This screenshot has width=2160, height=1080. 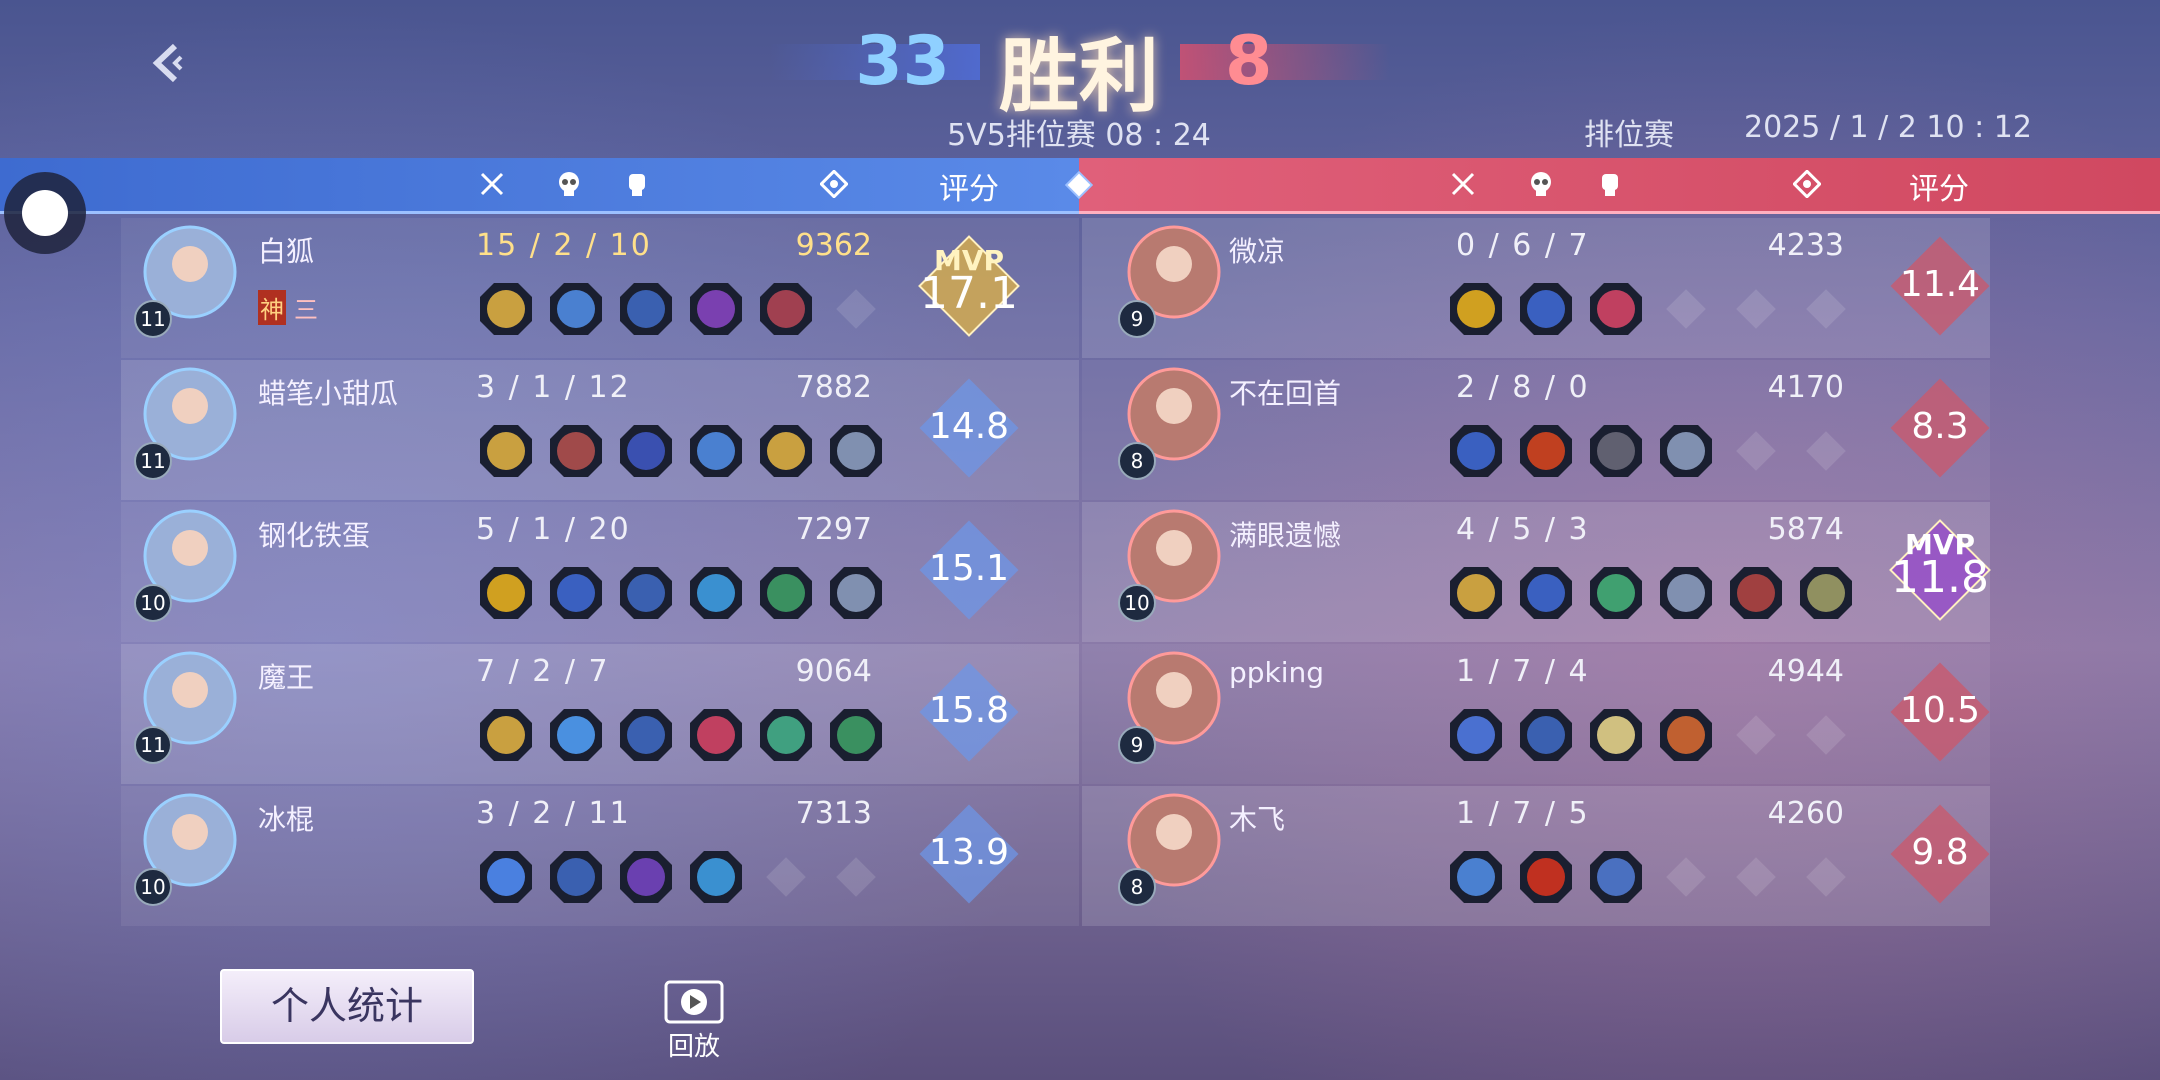 What do you see at coordinates (153, 887) in the screenshot?
I see `player-level: 10` at bounding box center [153, 887].